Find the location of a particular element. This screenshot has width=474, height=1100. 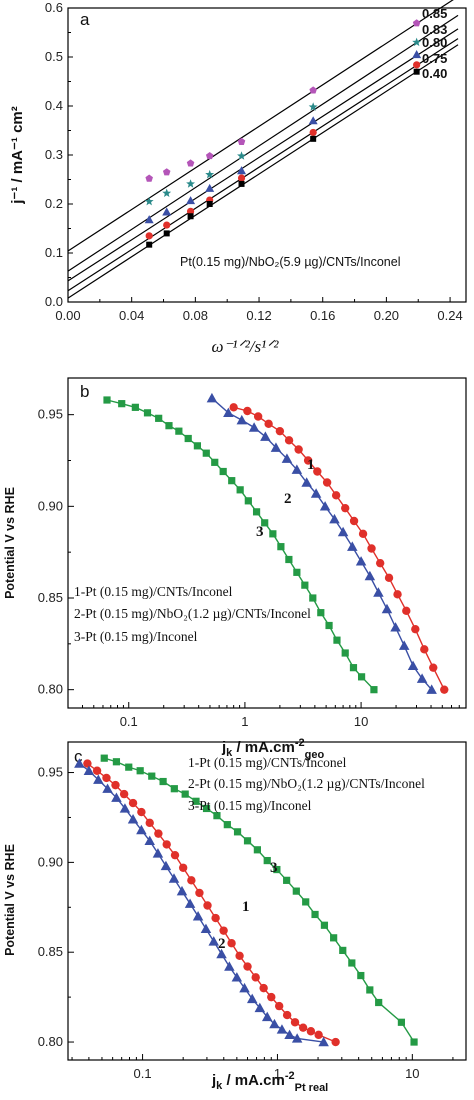

panel-a-xtick-label: 0.20 is located at coordinates (386, 315).